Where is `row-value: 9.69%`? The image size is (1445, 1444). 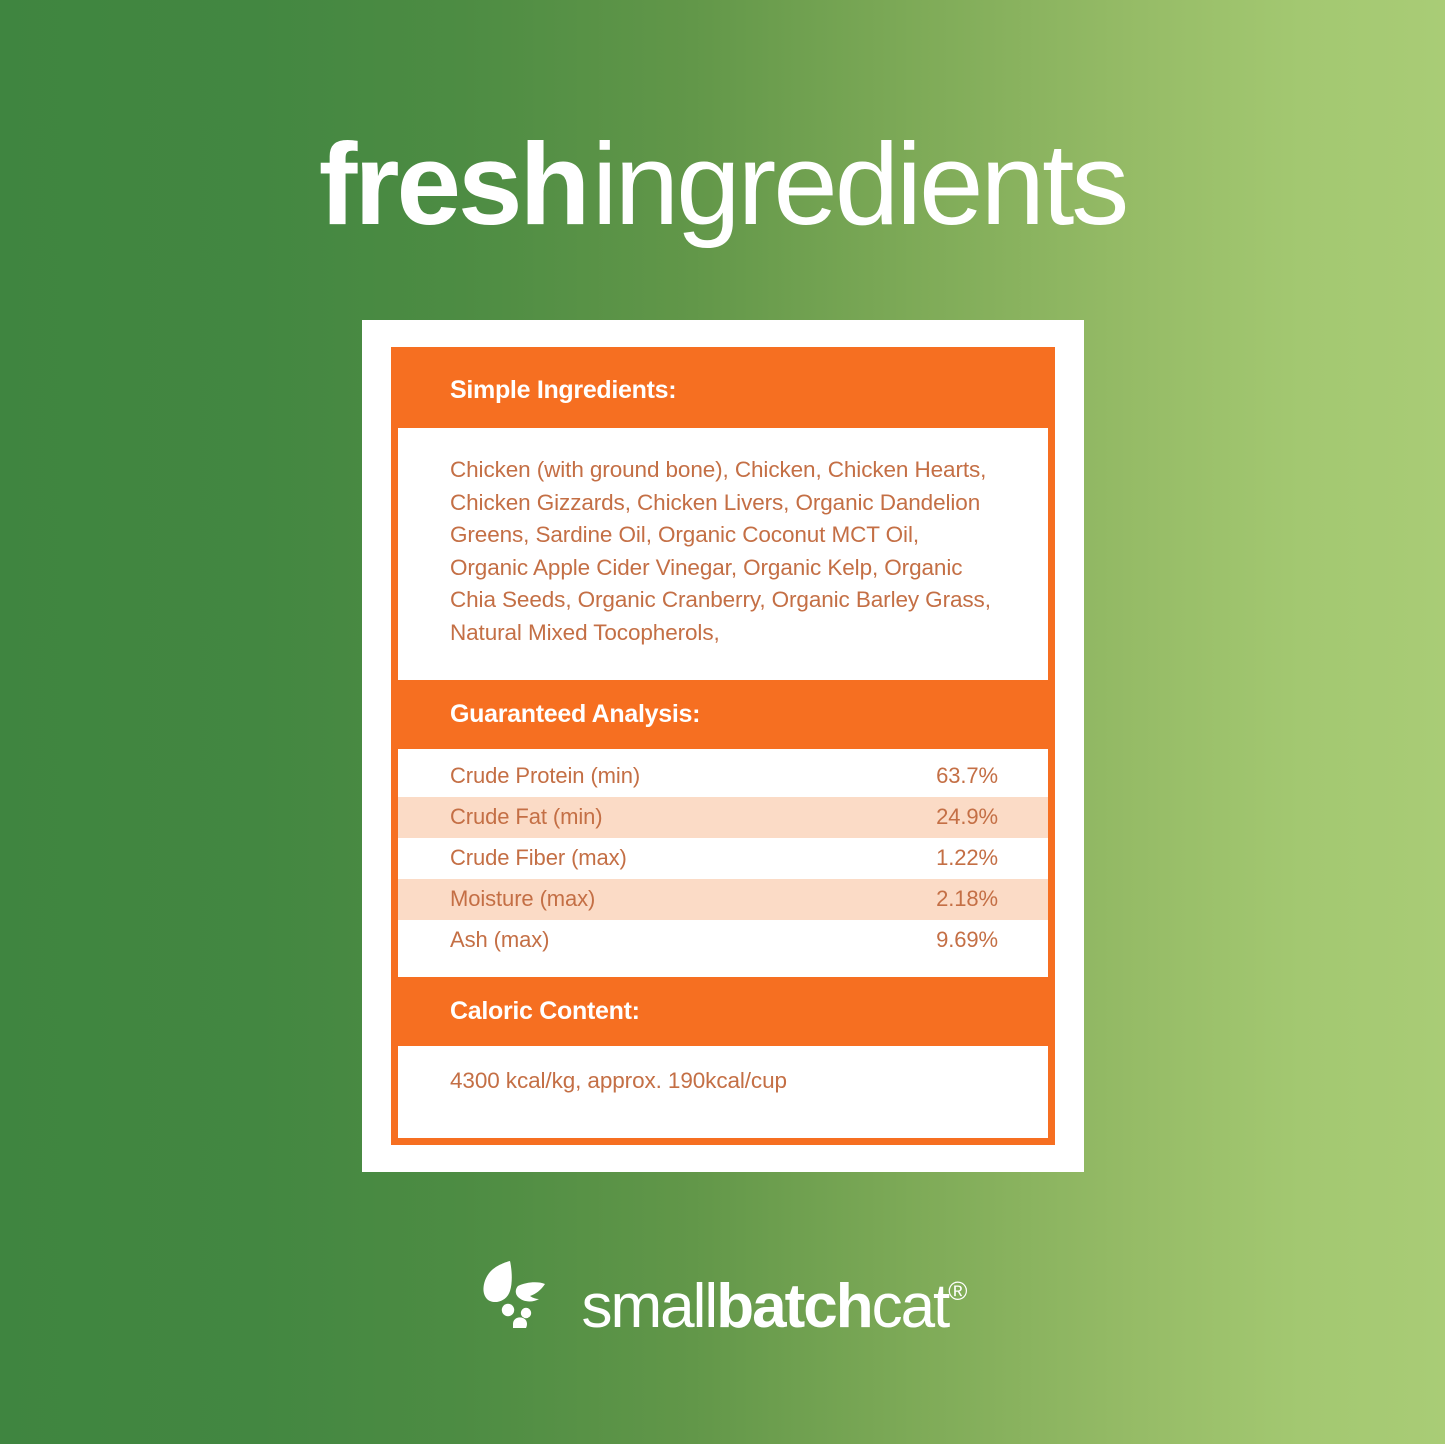 row-value: 9.69% is located at coordinates (967, 940).